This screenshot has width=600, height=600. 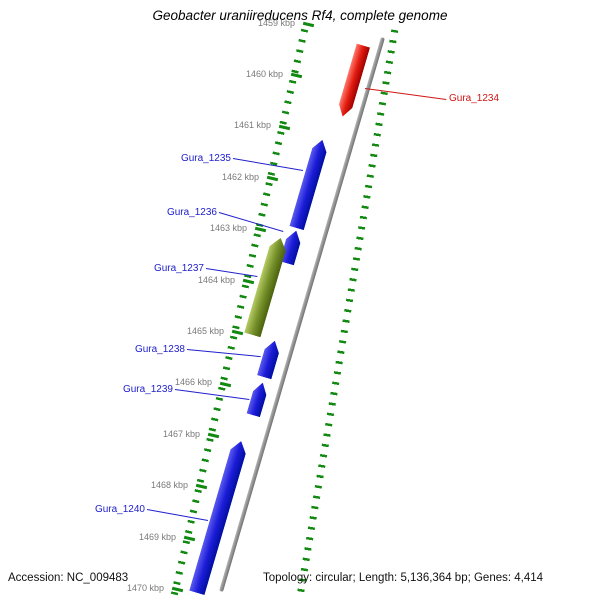 What do you see at coordinates (205, 158) in the screenshot?
I see `gene-label-Gura_1235: Gura_1235` at bounding box center [205, 158].